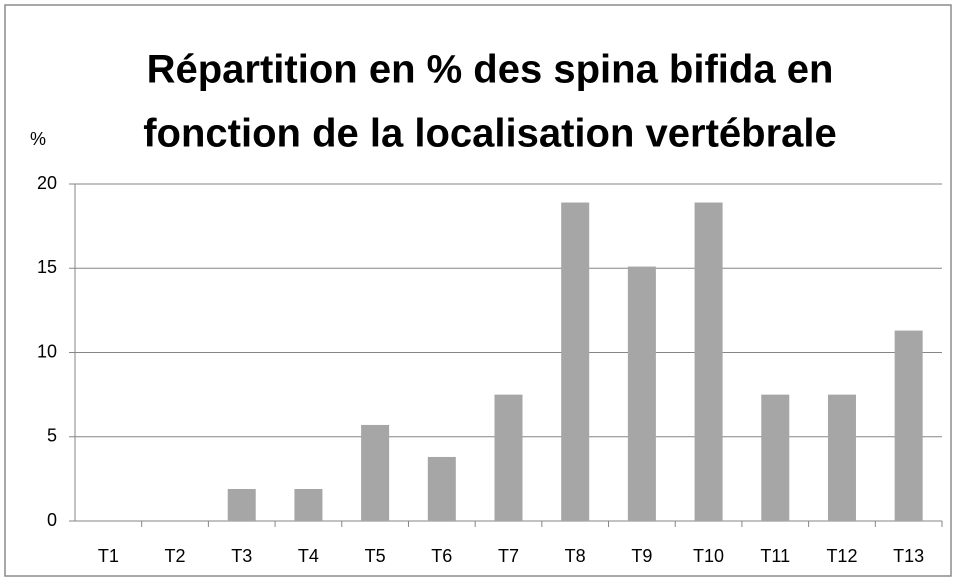  Describe the element at coordinates (38, 139) in the screenshot. I see `y-axis-label: %` at that location.